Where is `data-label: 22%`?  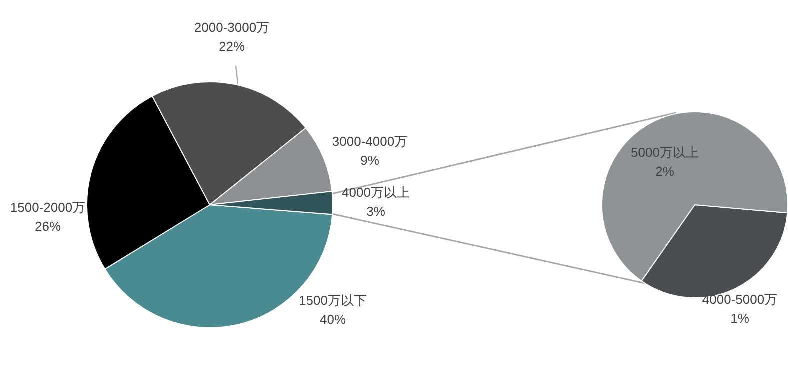 data-label: 22% is located at coordinates (232, 46).